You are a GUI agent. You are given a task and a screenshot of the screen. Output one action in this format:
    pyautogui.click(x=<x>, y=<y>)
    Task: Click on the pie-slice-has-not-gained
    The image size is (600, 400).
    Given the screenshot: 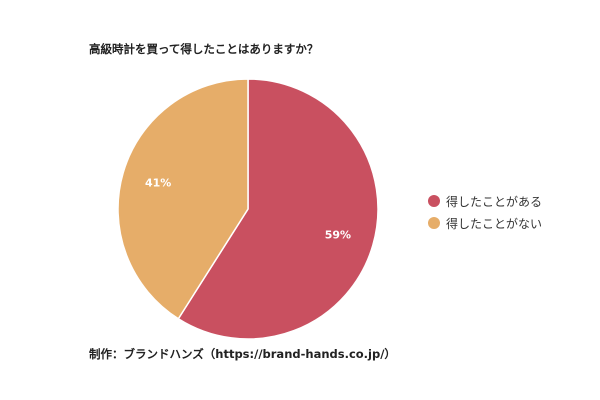 What is the action you would take?
    pyautogui.click(x=183, y=199)
    